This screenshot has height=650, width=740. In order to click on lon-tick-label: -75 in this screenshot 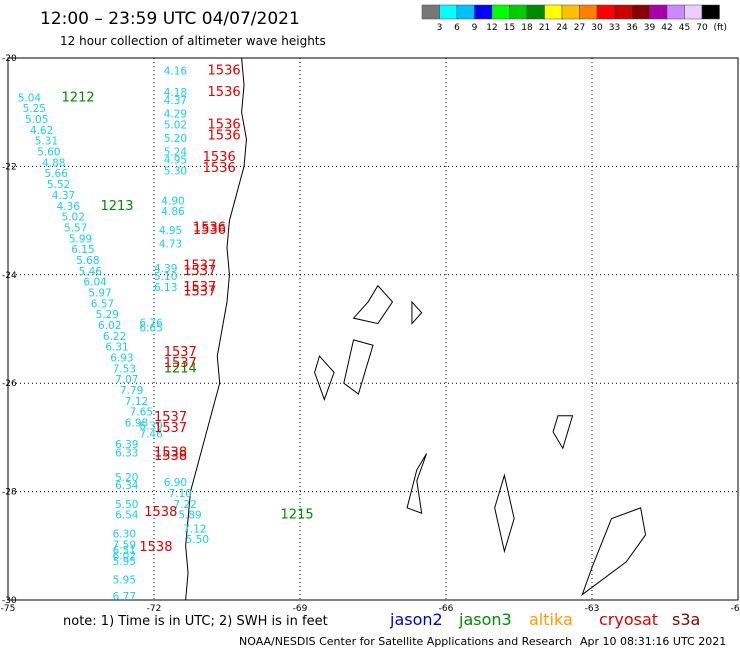, I will do `click(8, 609)`.